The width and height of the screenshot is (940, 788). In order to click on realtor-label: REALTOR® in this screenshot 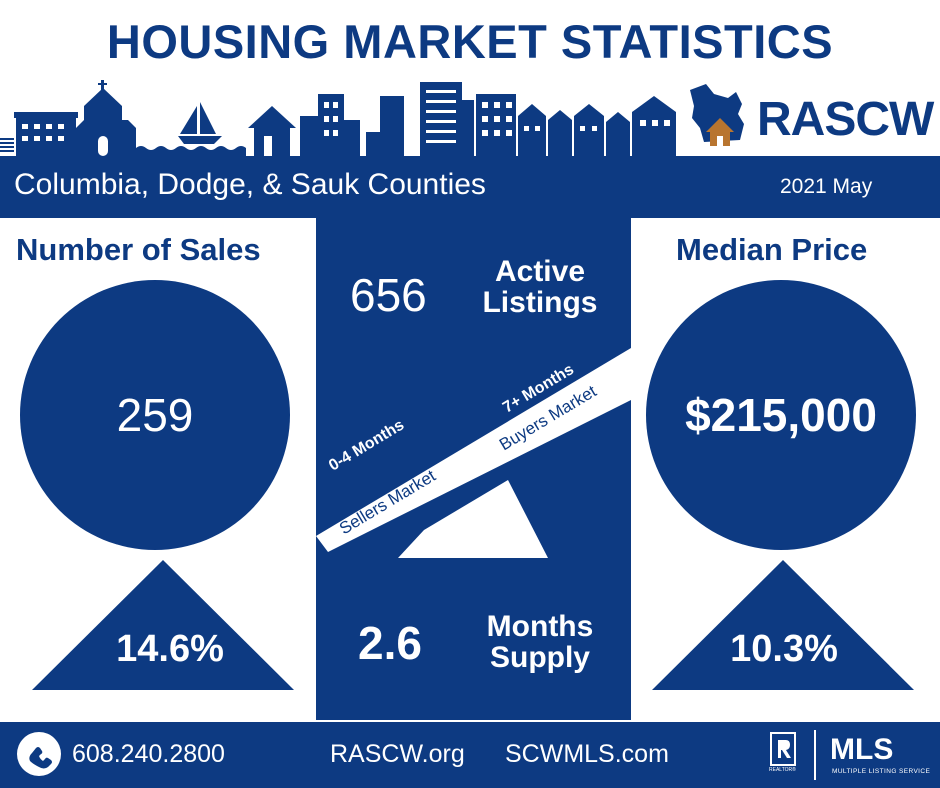, I will do `click(782, 770)`.